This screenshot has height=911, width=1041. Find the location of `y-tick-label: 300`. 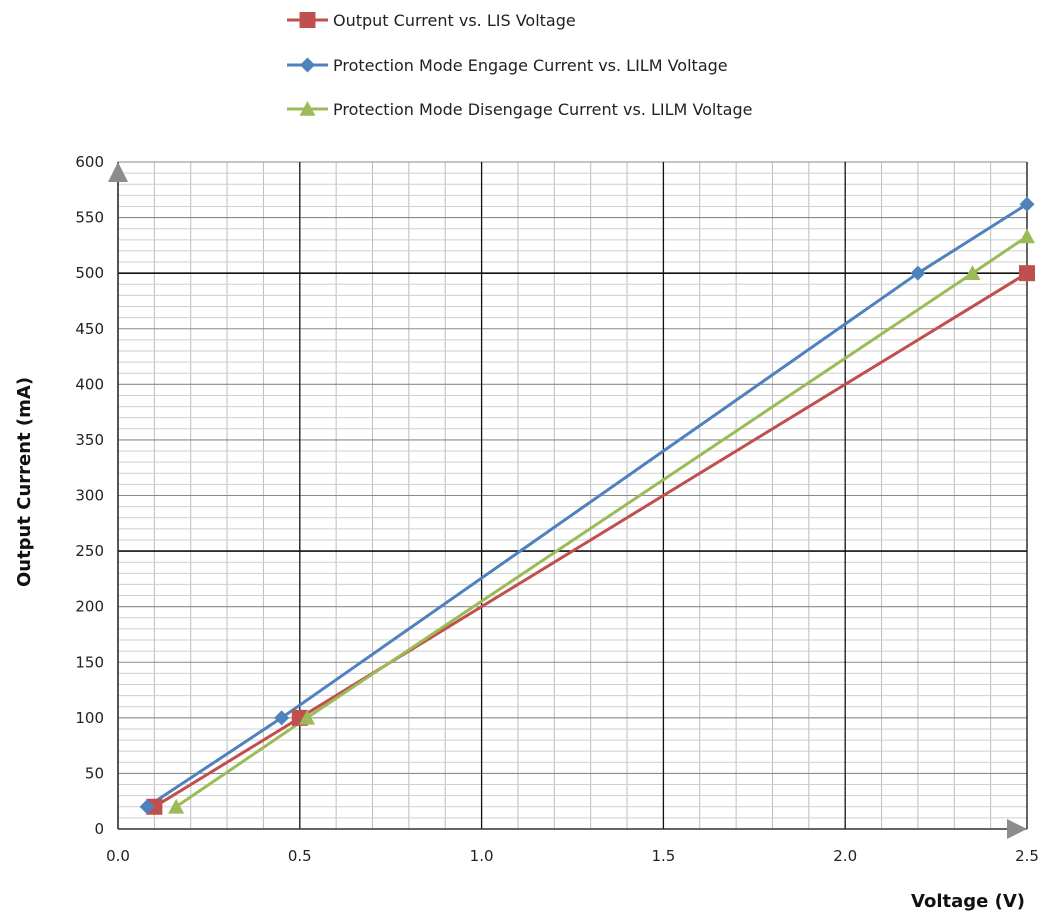

y-tick-label: 300 is located at coordinates (89, 496).